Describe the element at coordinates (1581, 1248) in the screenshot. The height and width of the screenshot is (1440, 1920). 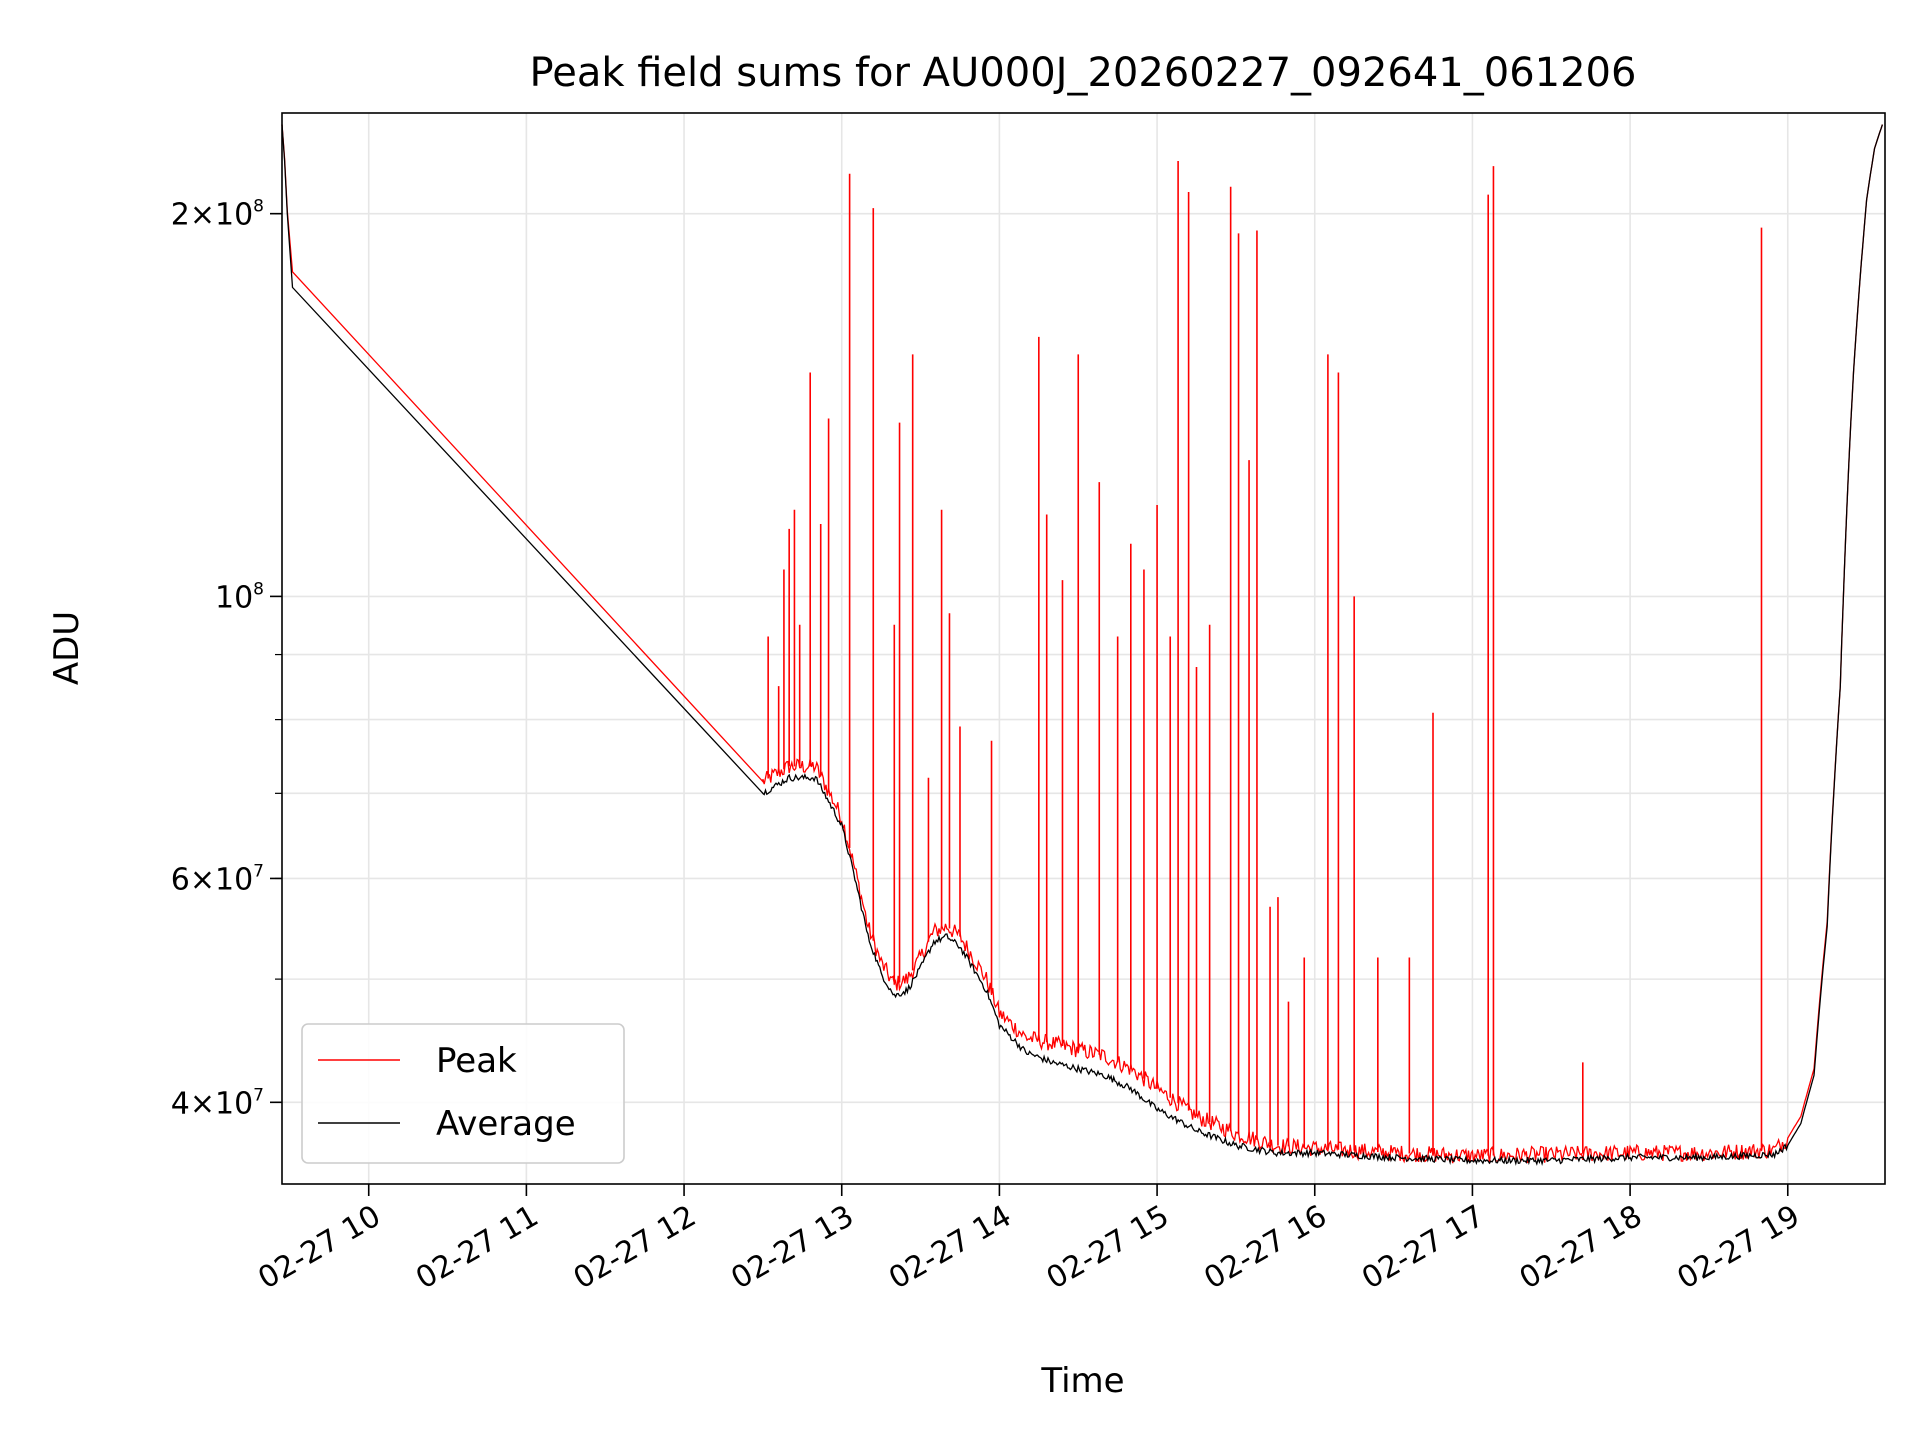
I see `x-tick-label: 02-27 18` at that location.